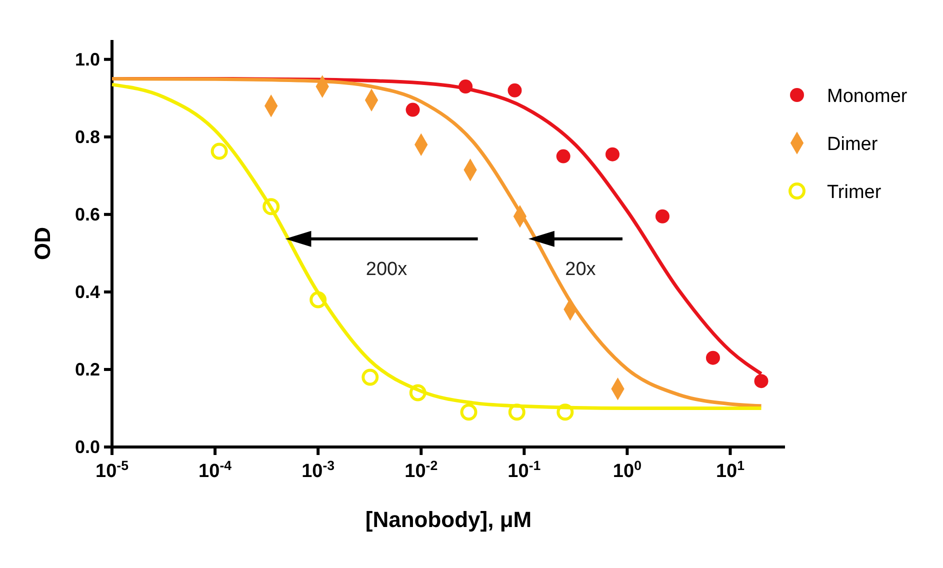 This screenshot has height=568, width=943. What do you see at coordinates (387, 269) in the screenshot?
I see `annotation: 200x` at bounding box center [387, 269].